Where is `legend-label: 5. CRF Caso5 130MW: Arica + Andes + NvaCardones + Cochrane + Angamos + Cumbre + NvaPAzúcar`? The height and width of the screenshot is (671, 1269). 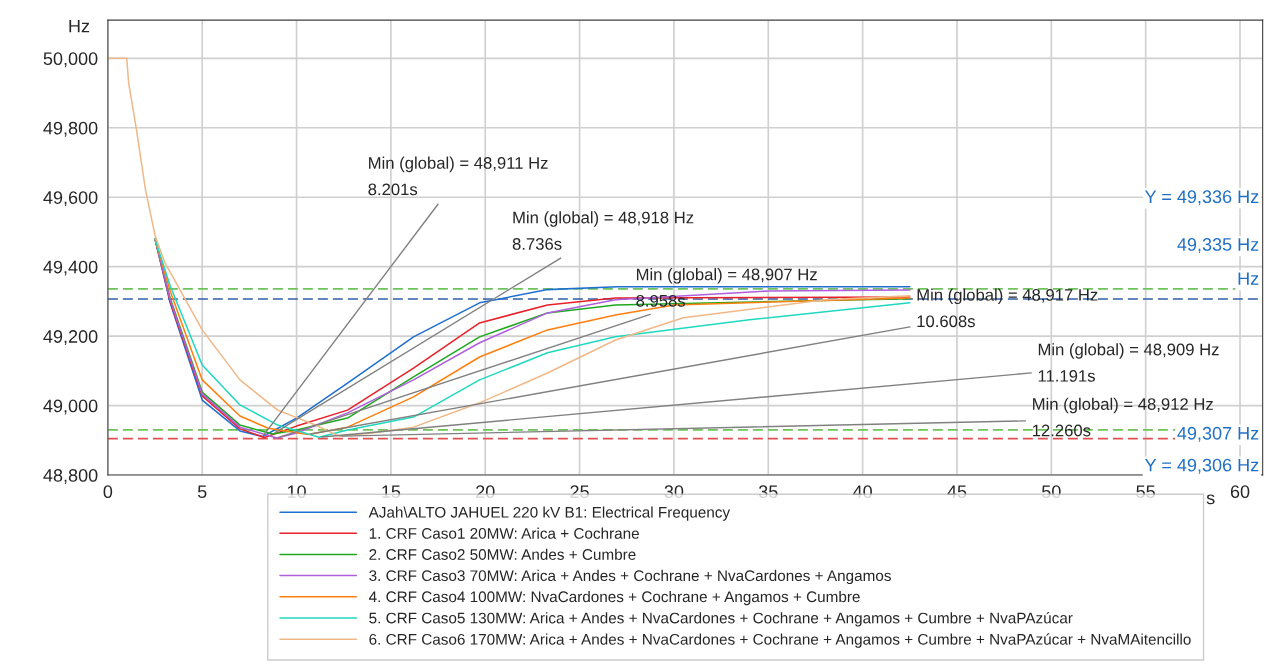
legend-label: 5. CRF Caso5 130MW: Arica + Andes + NvaCardones + Cochrane + Angamos + Cumbre + NvaPAzúcar is located at coordinates (721, 619).